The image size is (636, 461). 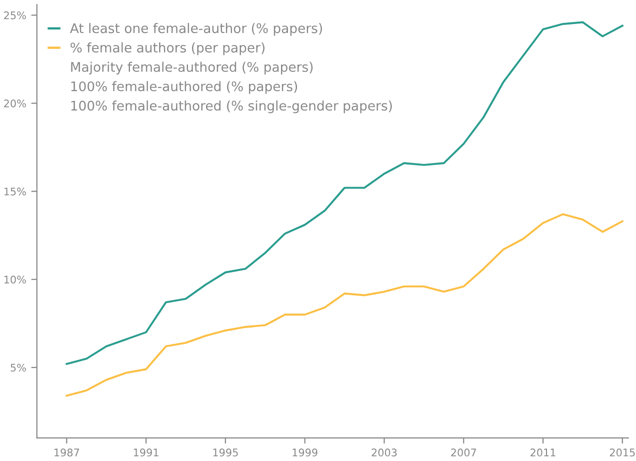 What do you see at coordinates (305, 452) in the screenshot?
I see `x-tick-label: 1999` at bounding box center [305, 452].